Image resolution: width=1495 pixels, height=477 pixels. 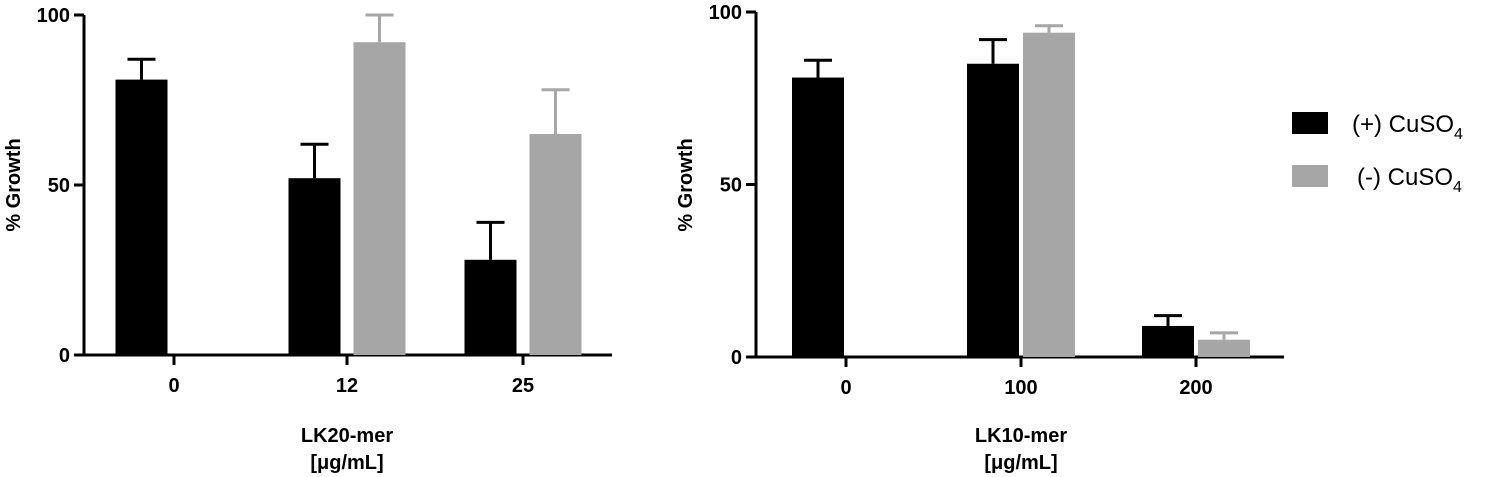 What do you see at coordinates (1310, 176) in the screenshot?
I see `legend-swatch-minus-cuso4` at bounding box center [1310, 176].